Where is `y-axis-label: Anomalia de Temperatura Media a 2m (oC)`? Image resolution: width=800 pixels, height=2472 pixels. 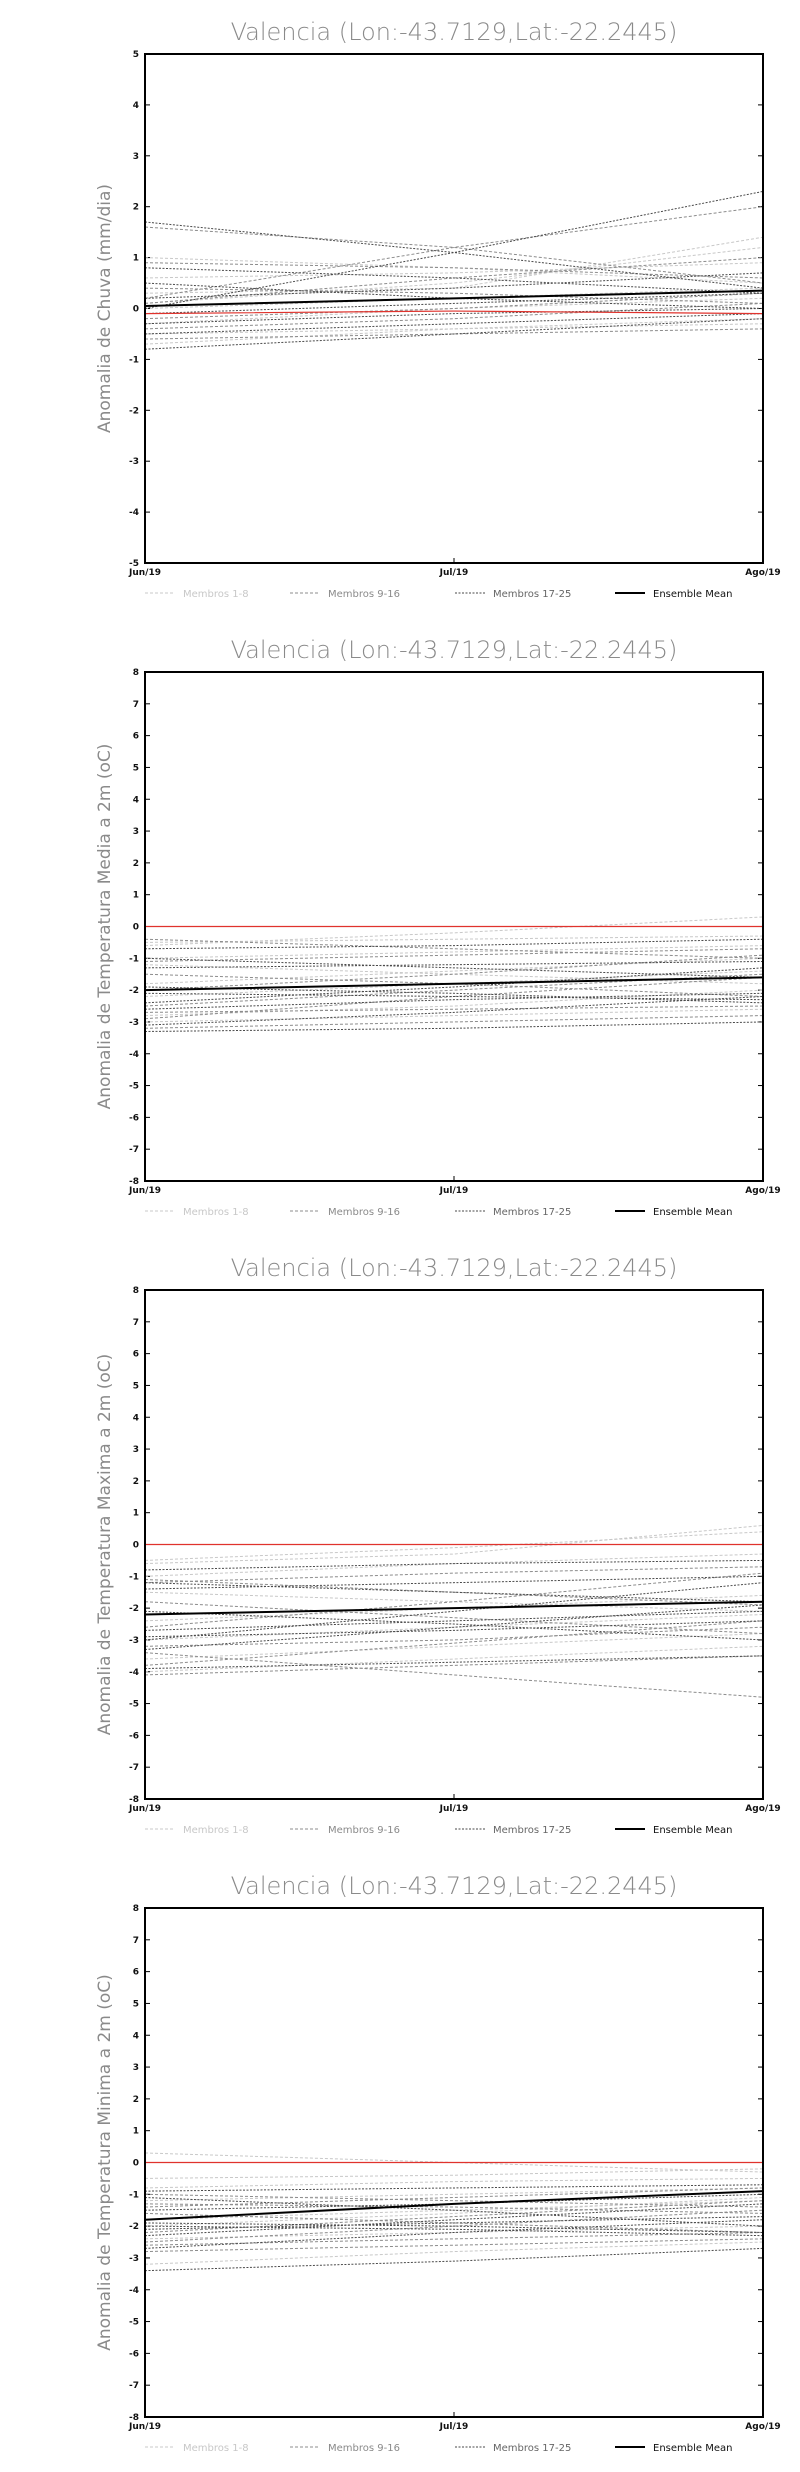 y-axis-label: Anomalia de Temperatura Media a 2m (oC) is located at coordinates (105, 927).